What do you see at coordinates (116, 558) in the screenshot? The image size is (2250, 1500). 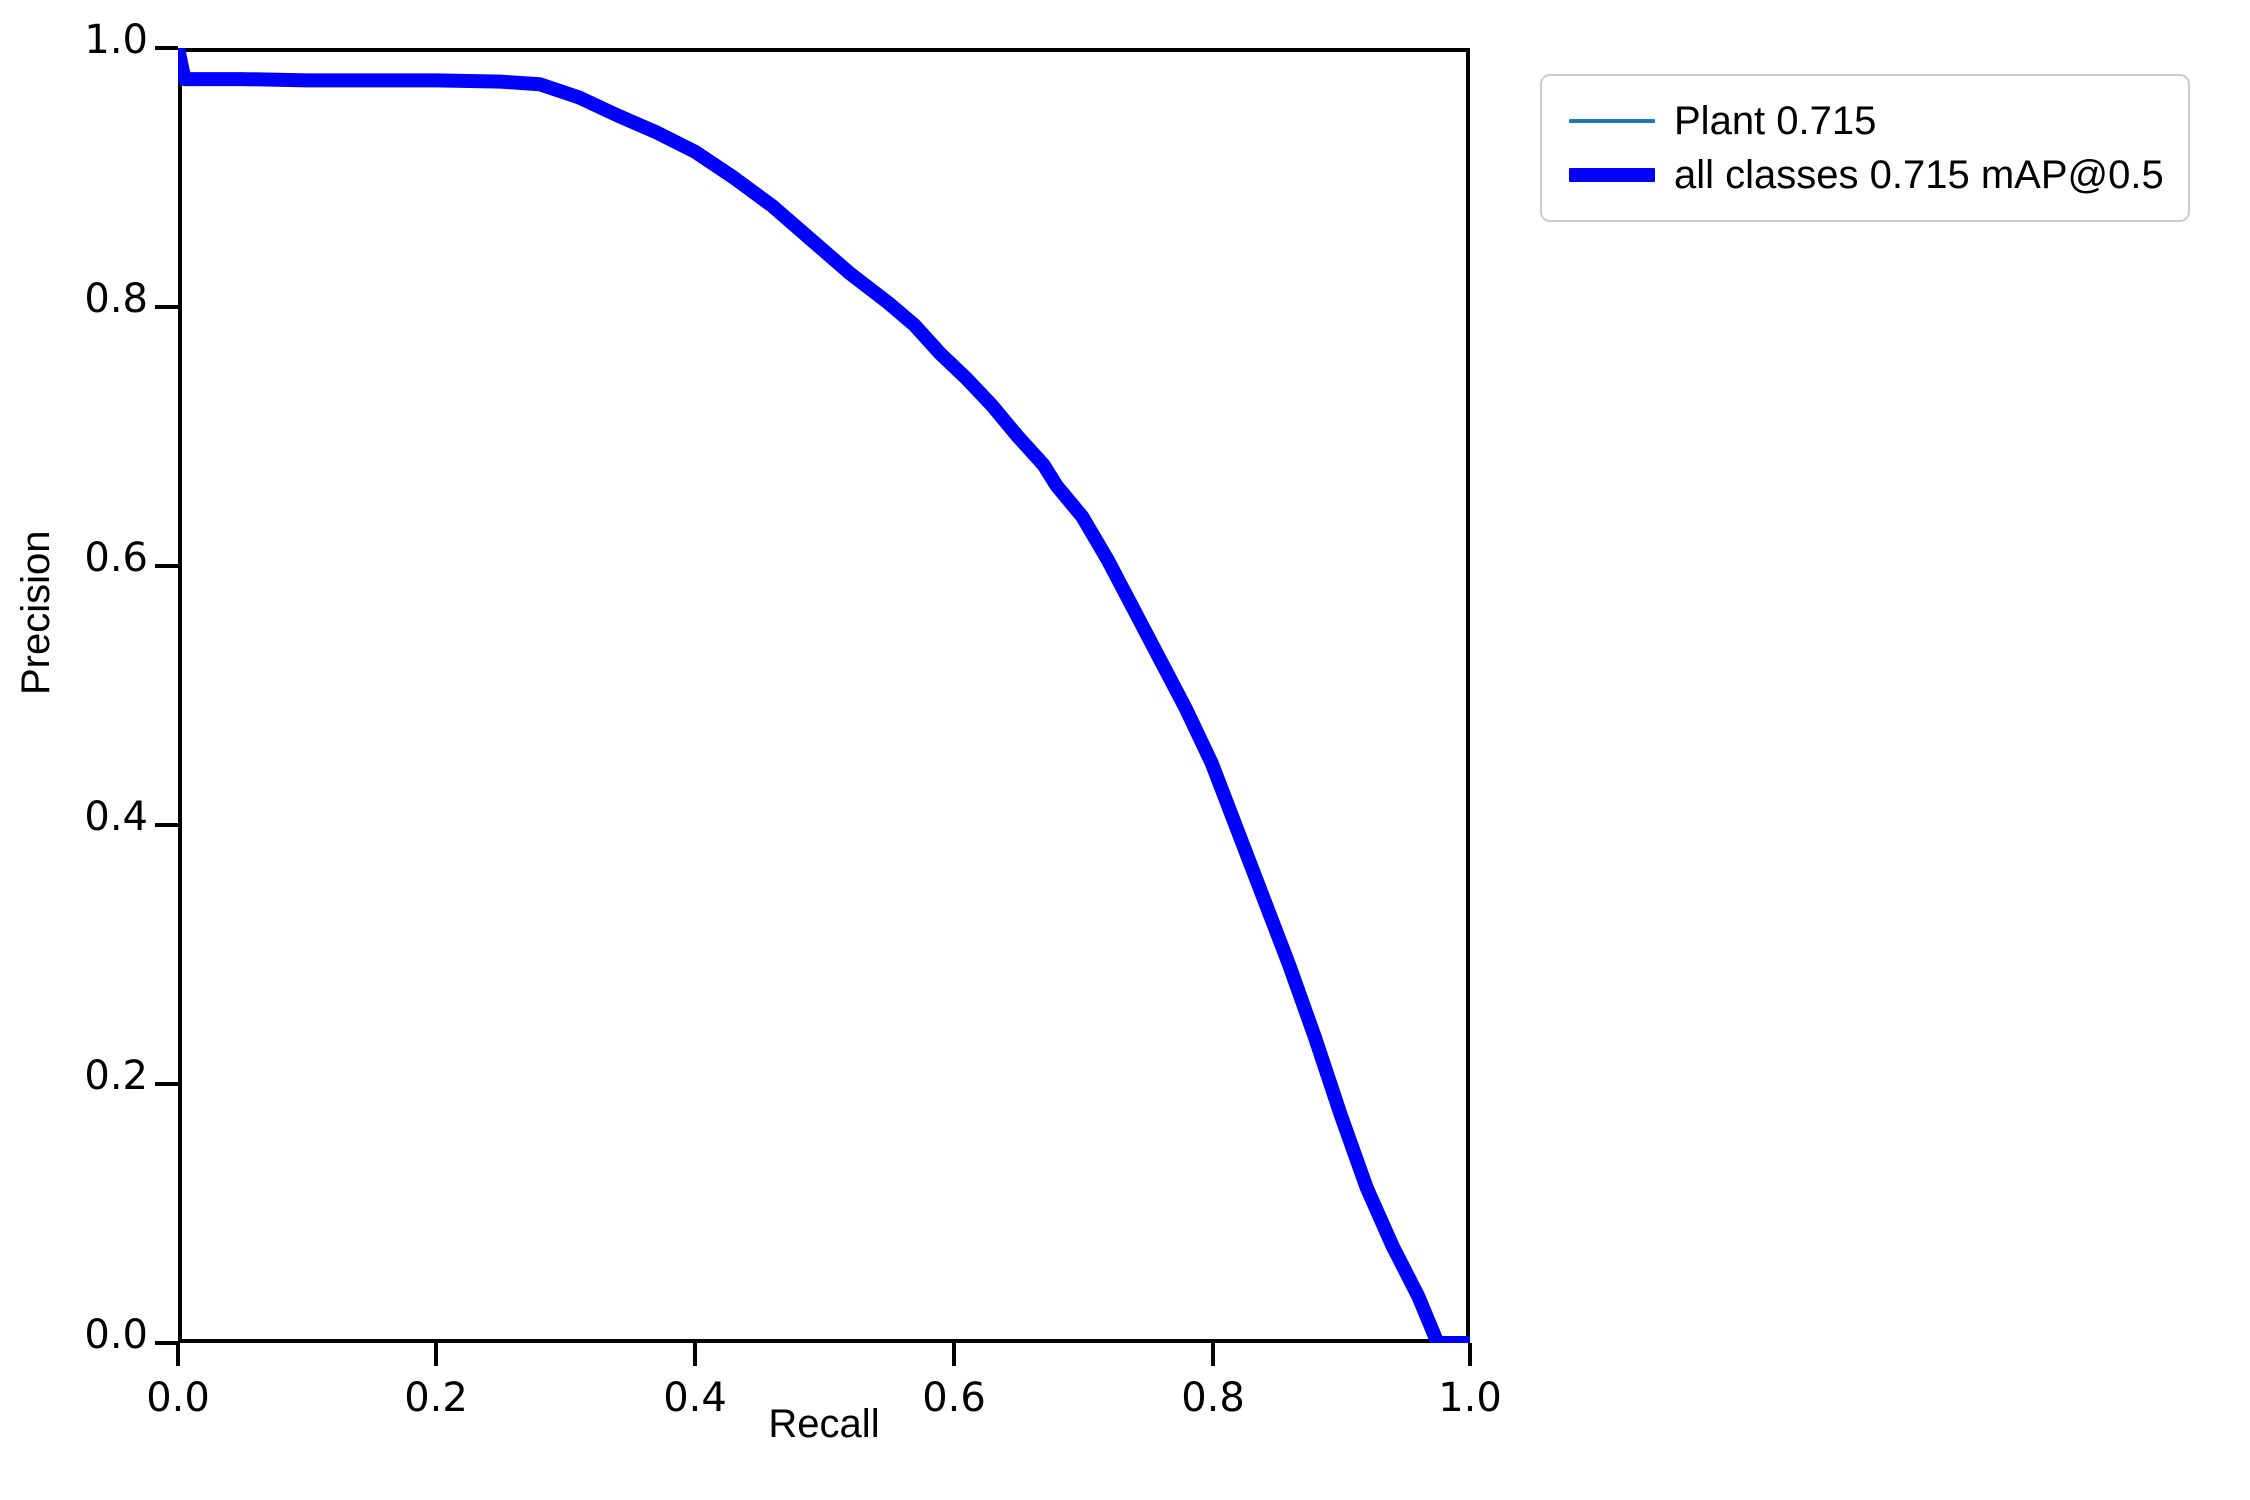 I see `y-tick-label: 0.6` at bounding box center [116, 558].